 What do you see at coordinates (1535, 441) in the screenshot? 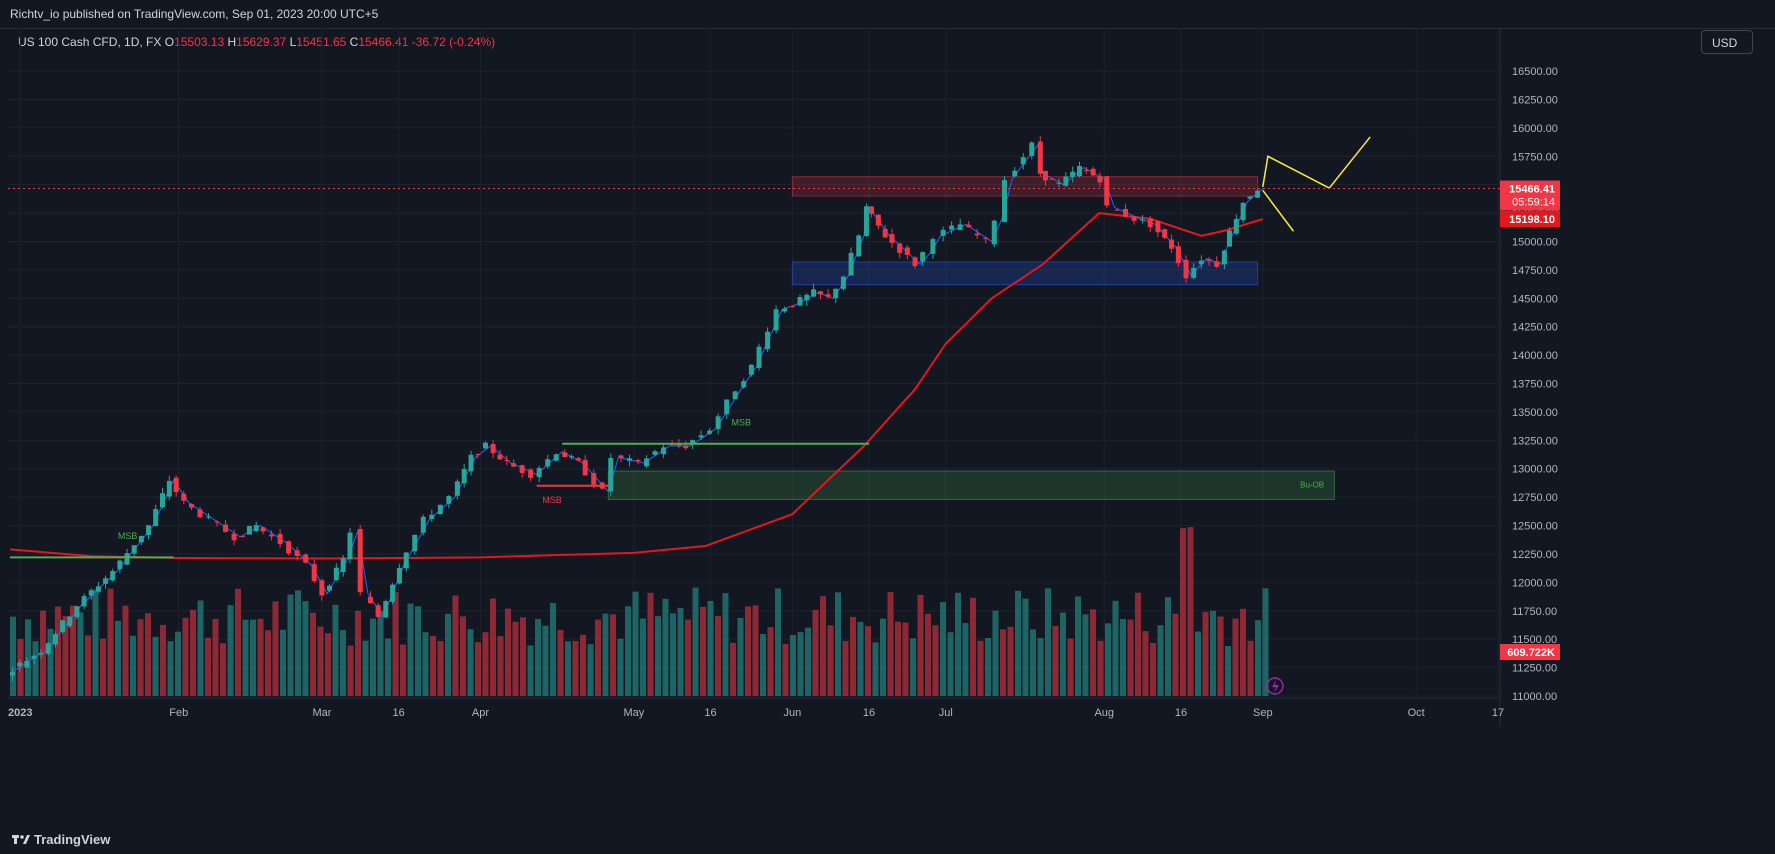
I see `price-tick-label: 13250.00` at bounding box center [1535, 441].